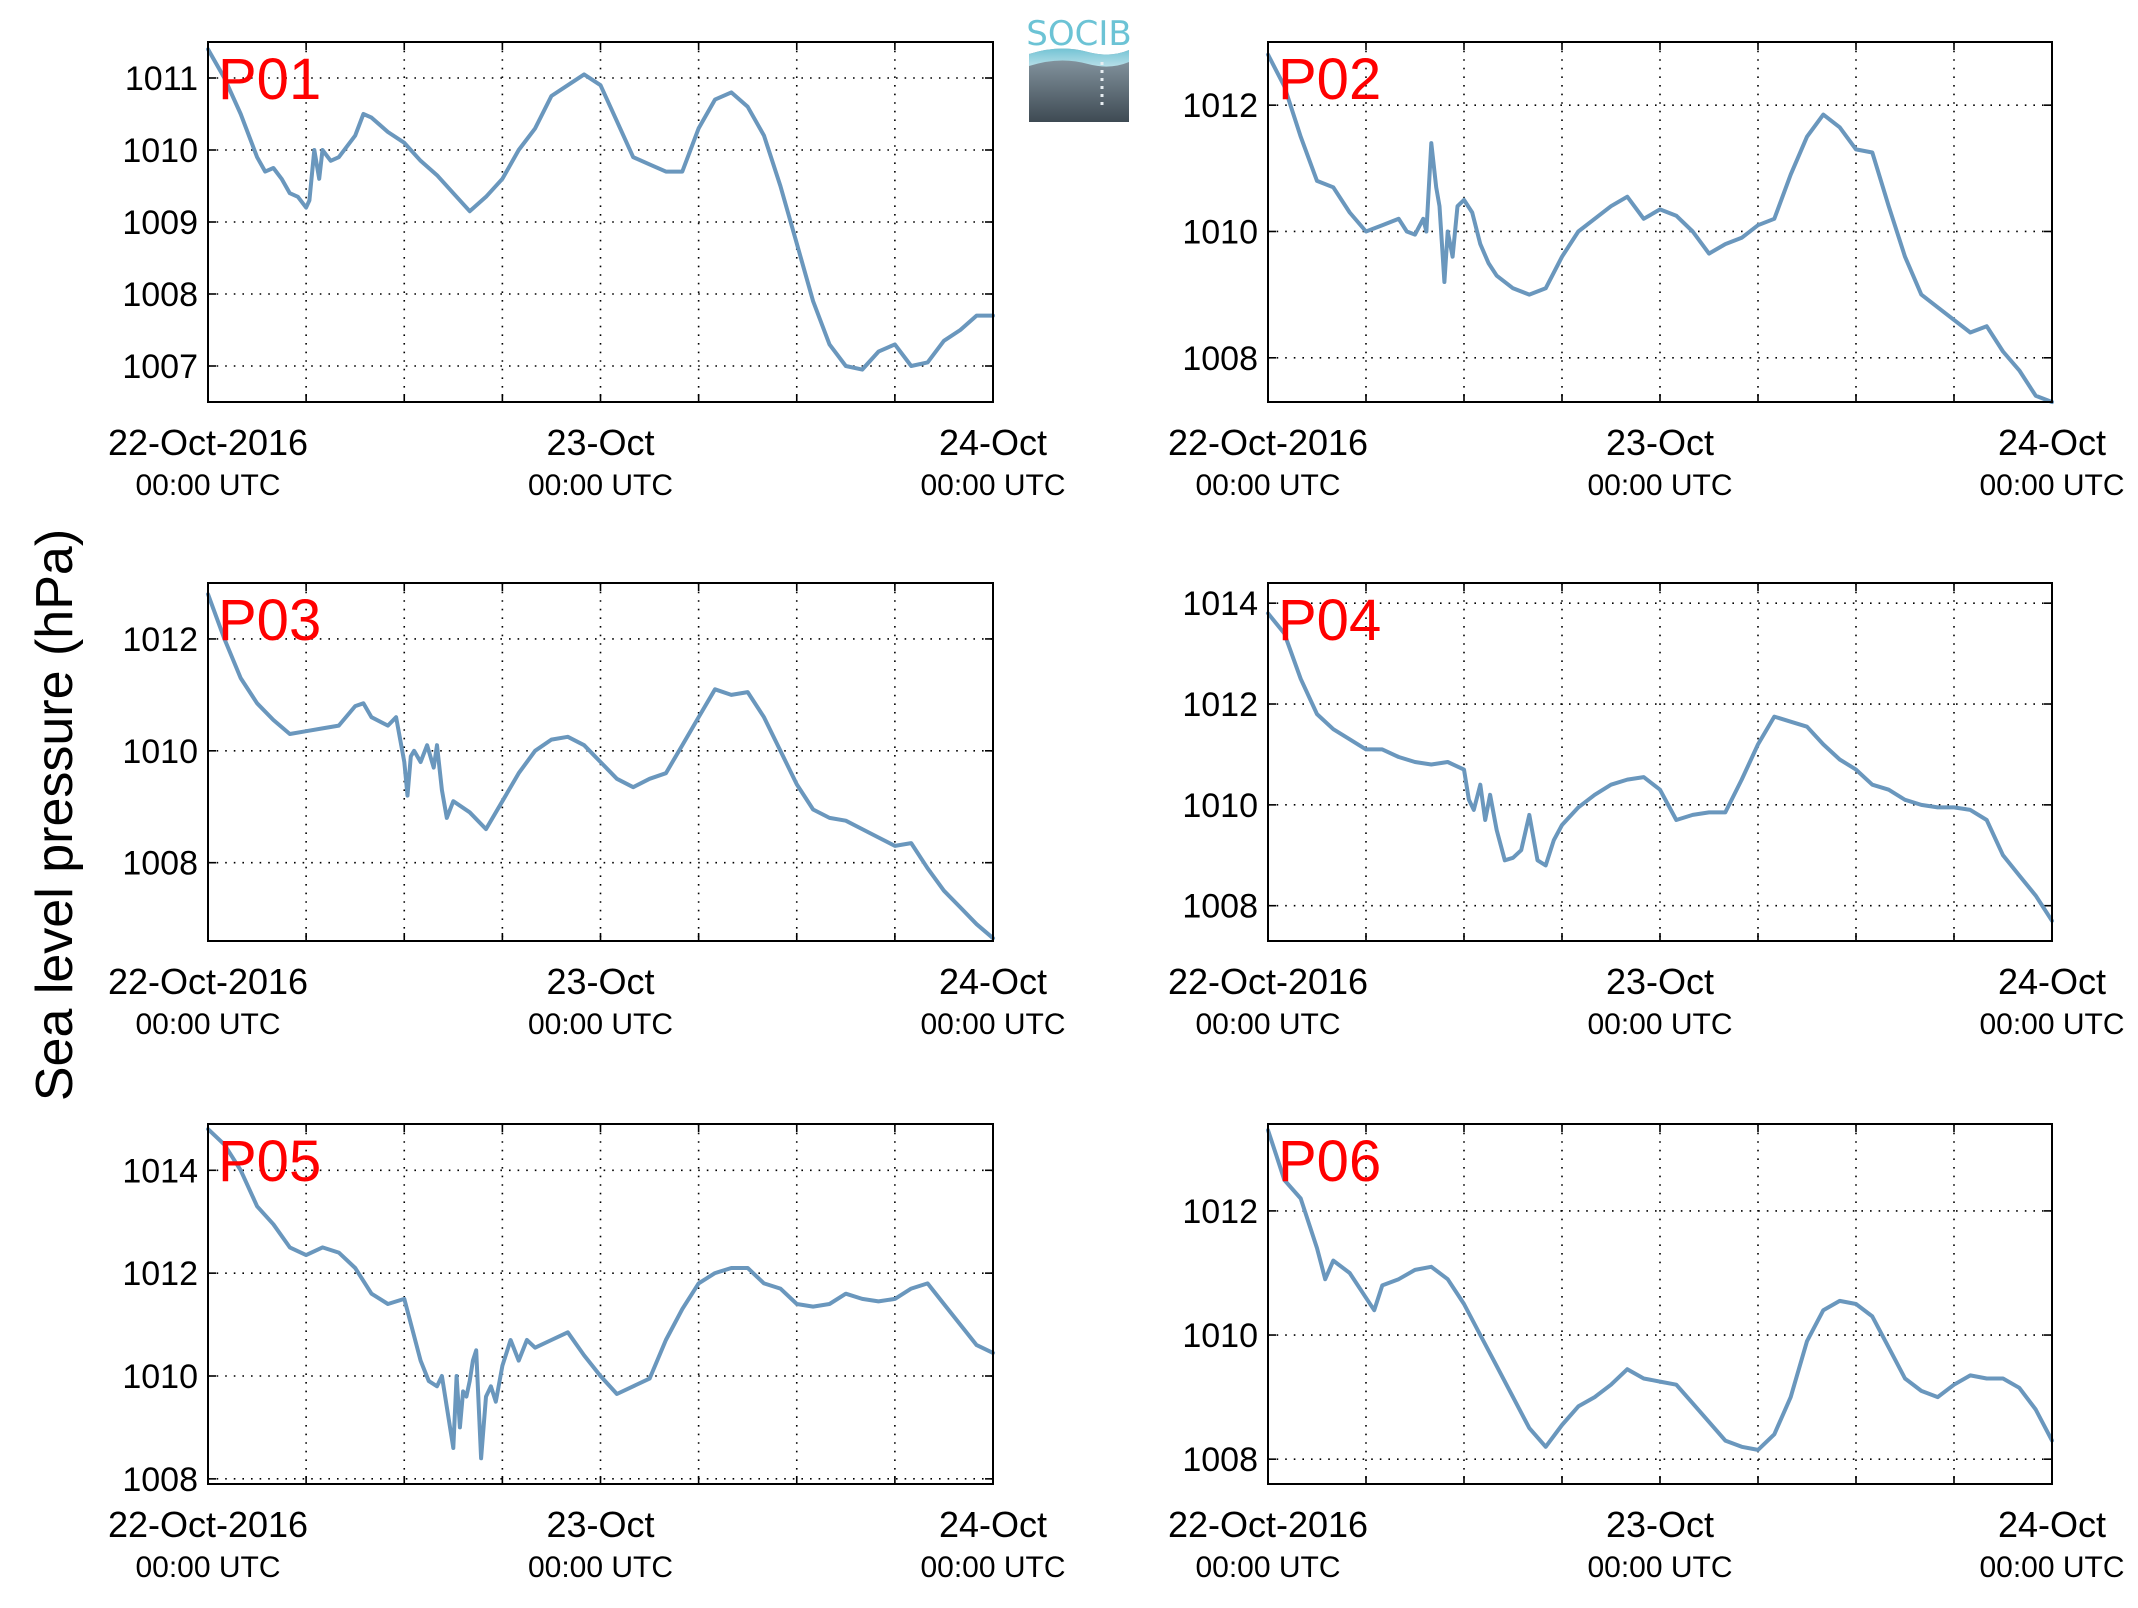 The width and height of the screenshot is (2138, 1608). Describe the element at coordinates (600, 1294) in the screenshot. I see `series-line-p05` at that location.